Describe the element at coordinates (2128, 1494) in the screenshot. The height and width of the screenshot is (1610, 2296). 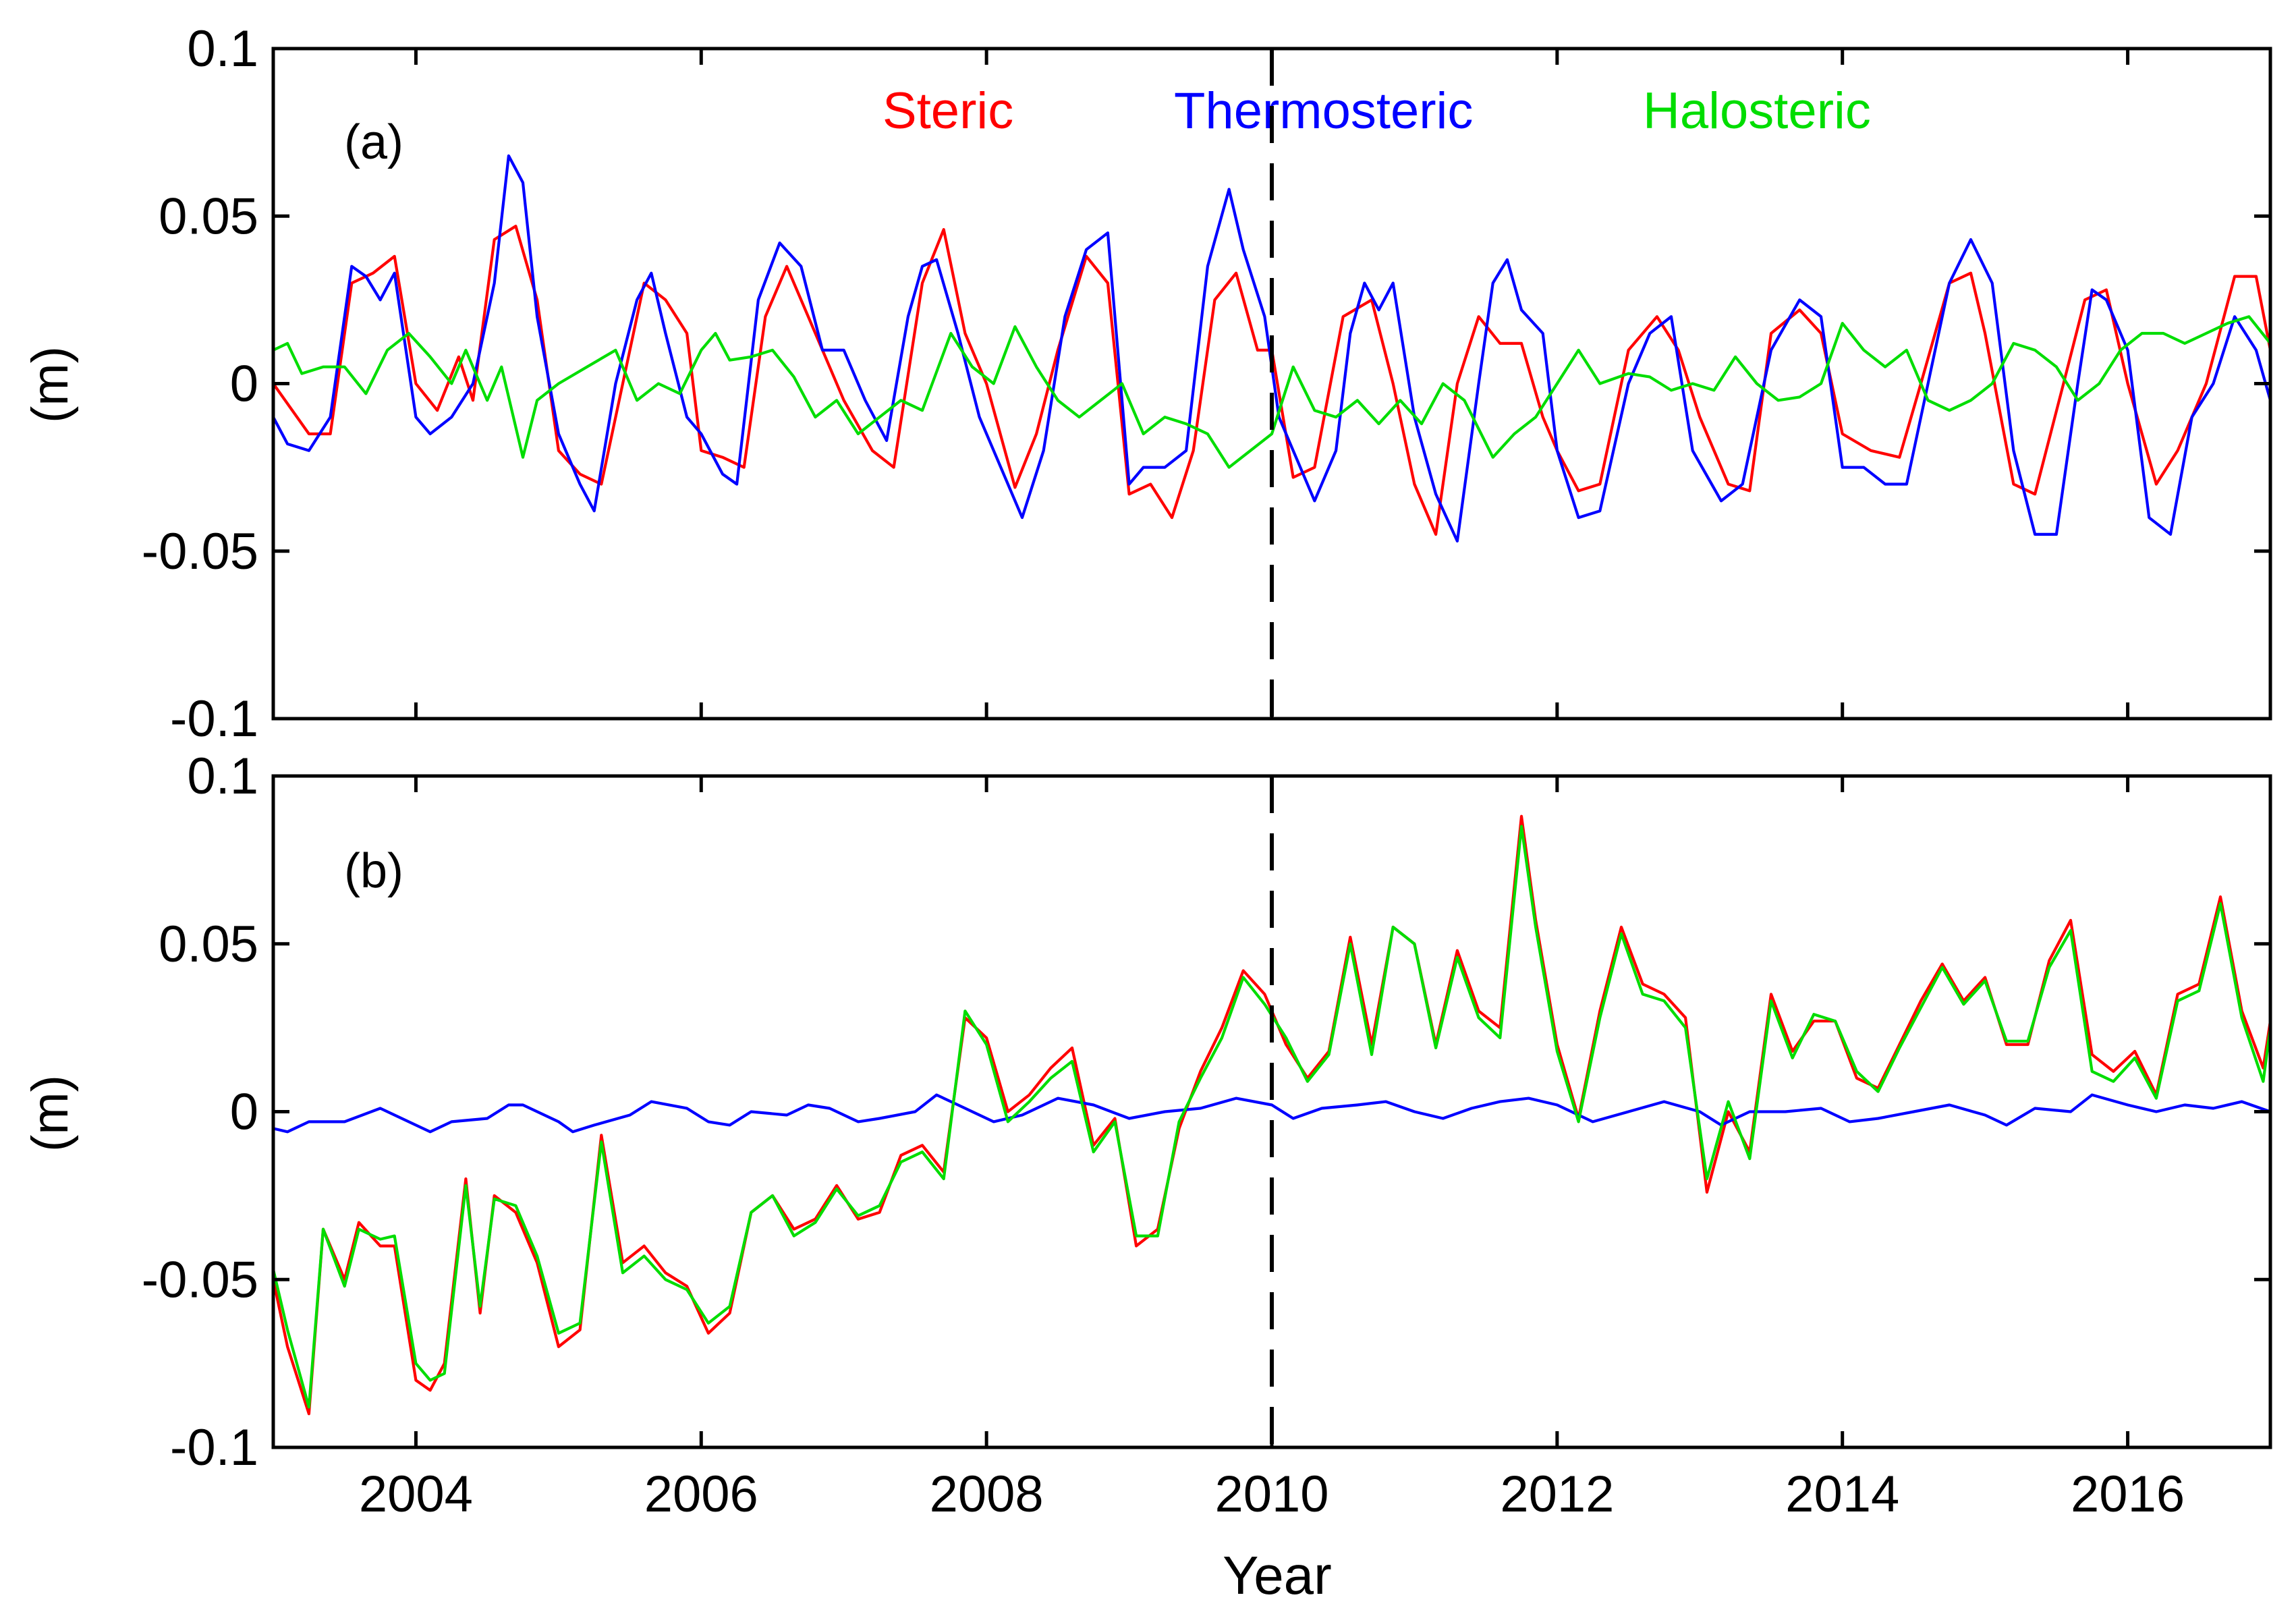
I see `panel-b-xtick-label: 2016` at that location.